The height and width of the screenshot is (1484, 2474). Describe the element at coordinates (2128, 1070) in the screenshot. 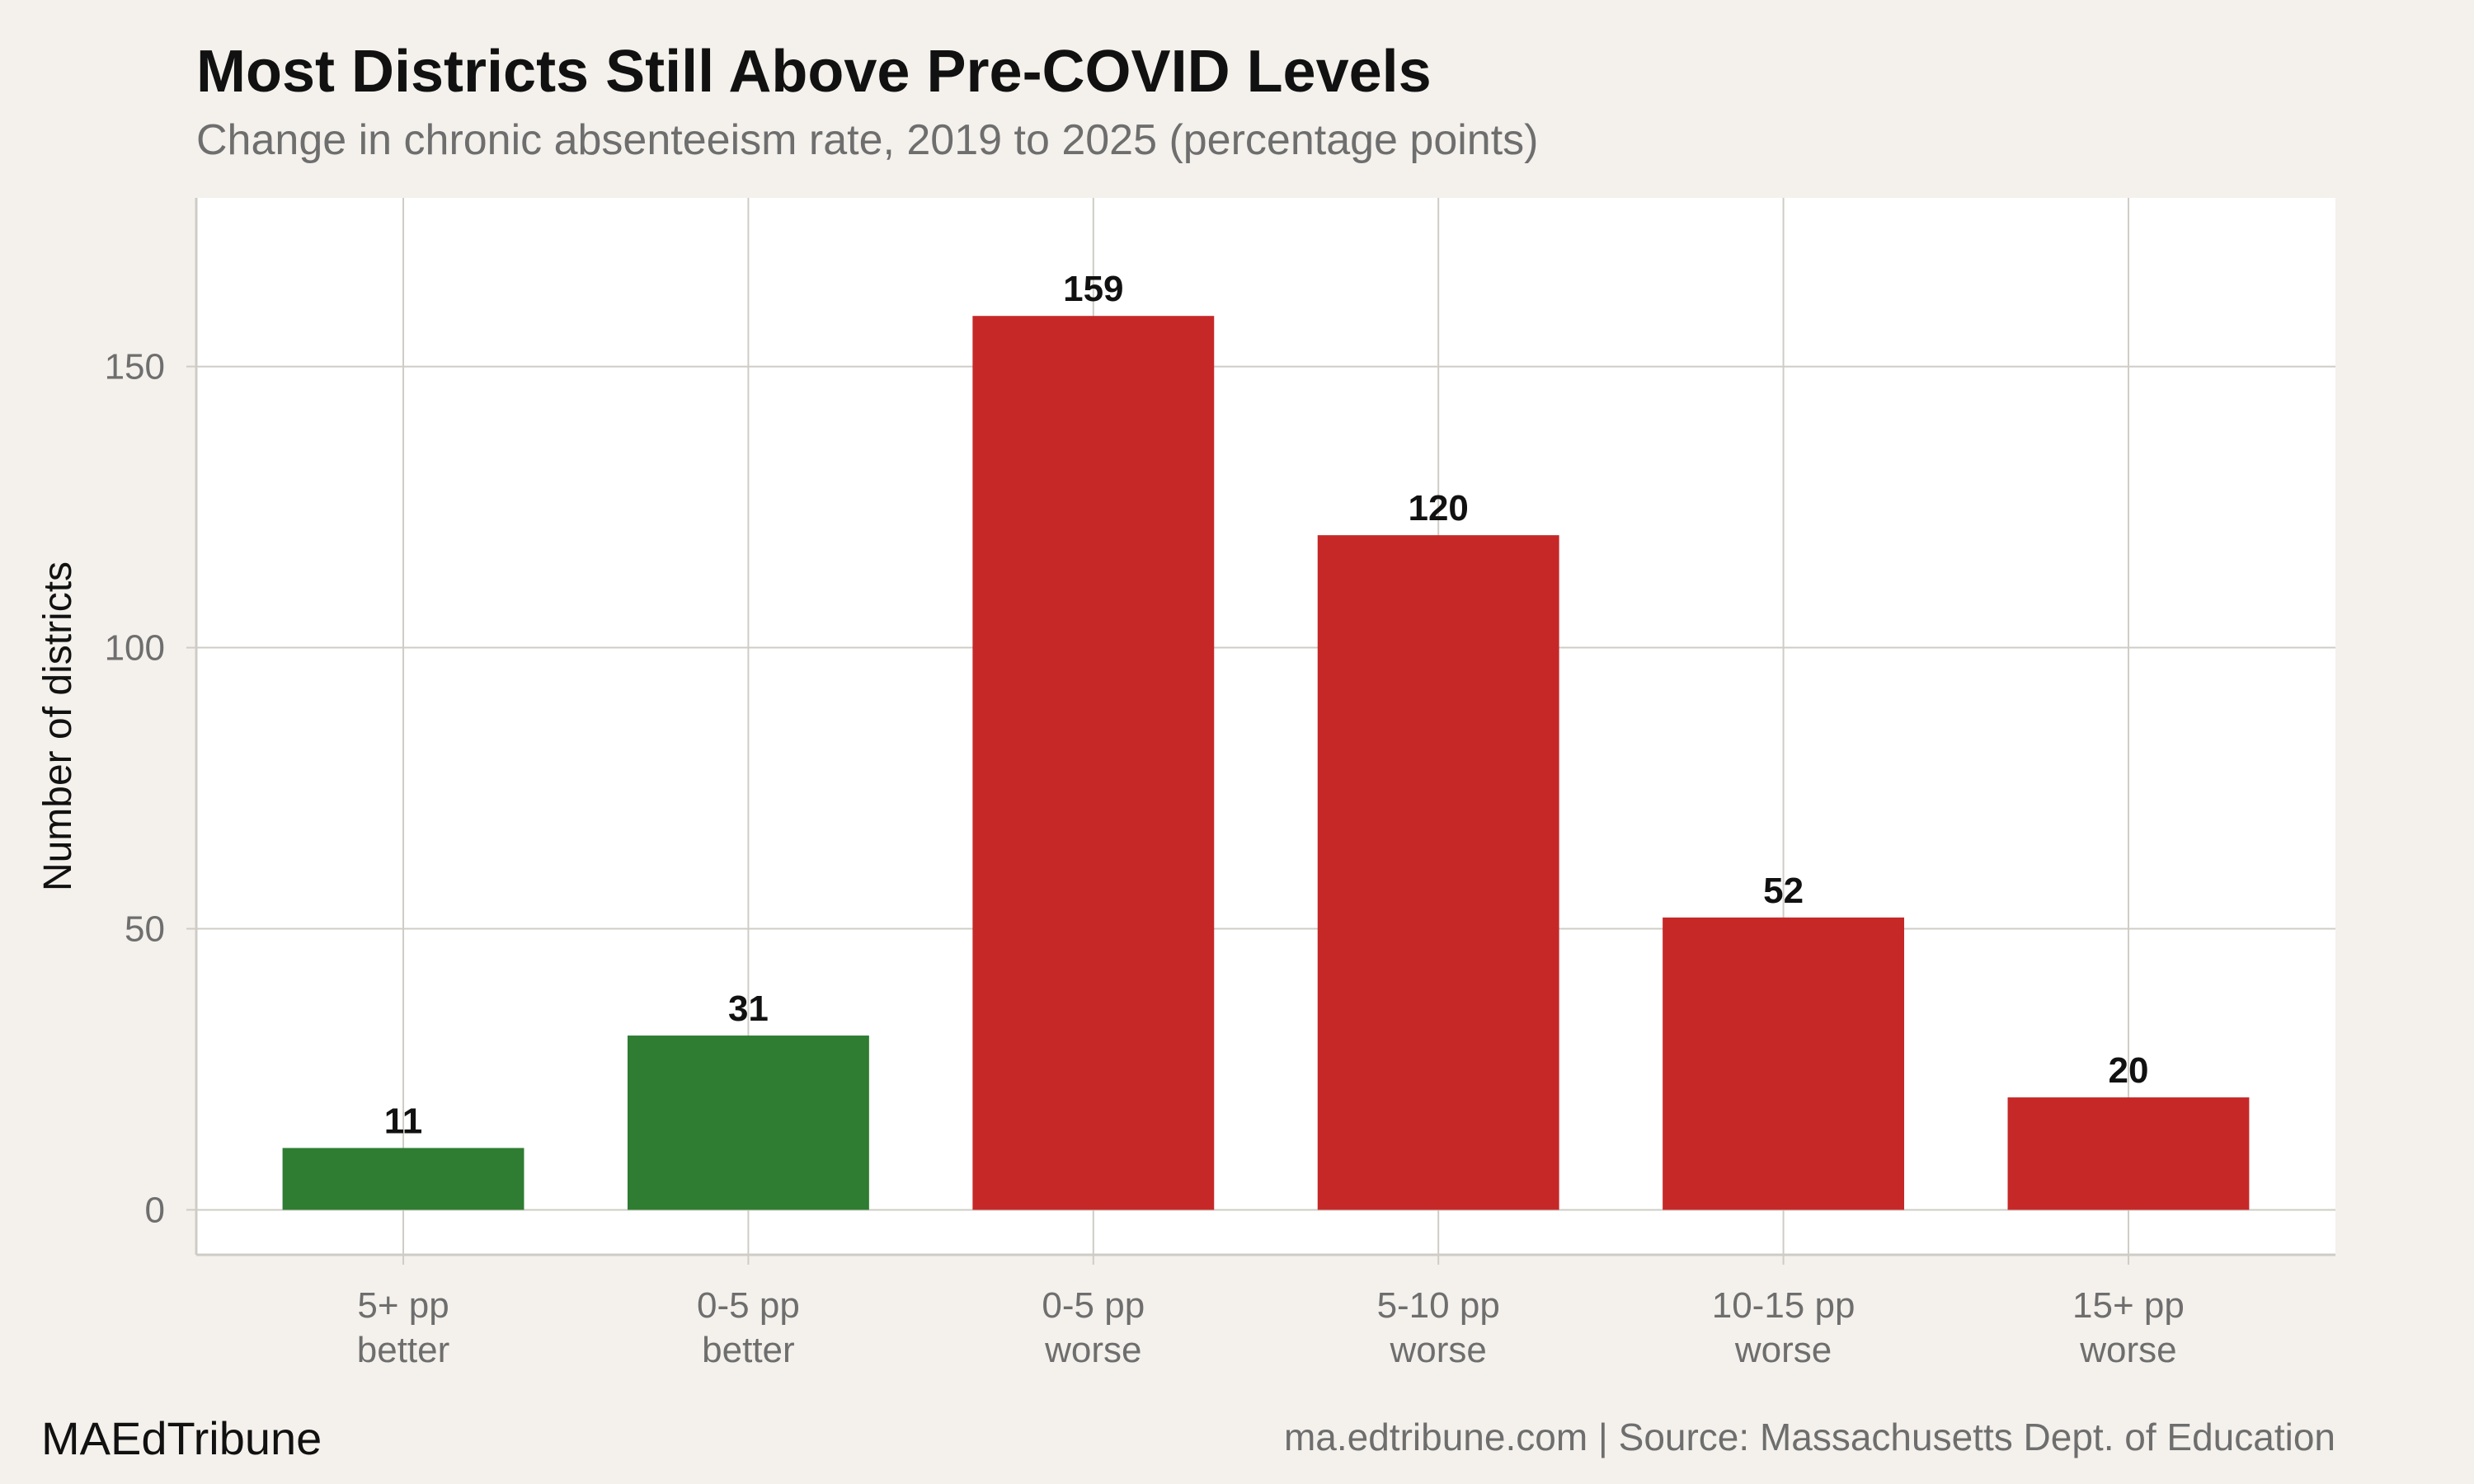

I see `bar-value-label: 20` at that location.